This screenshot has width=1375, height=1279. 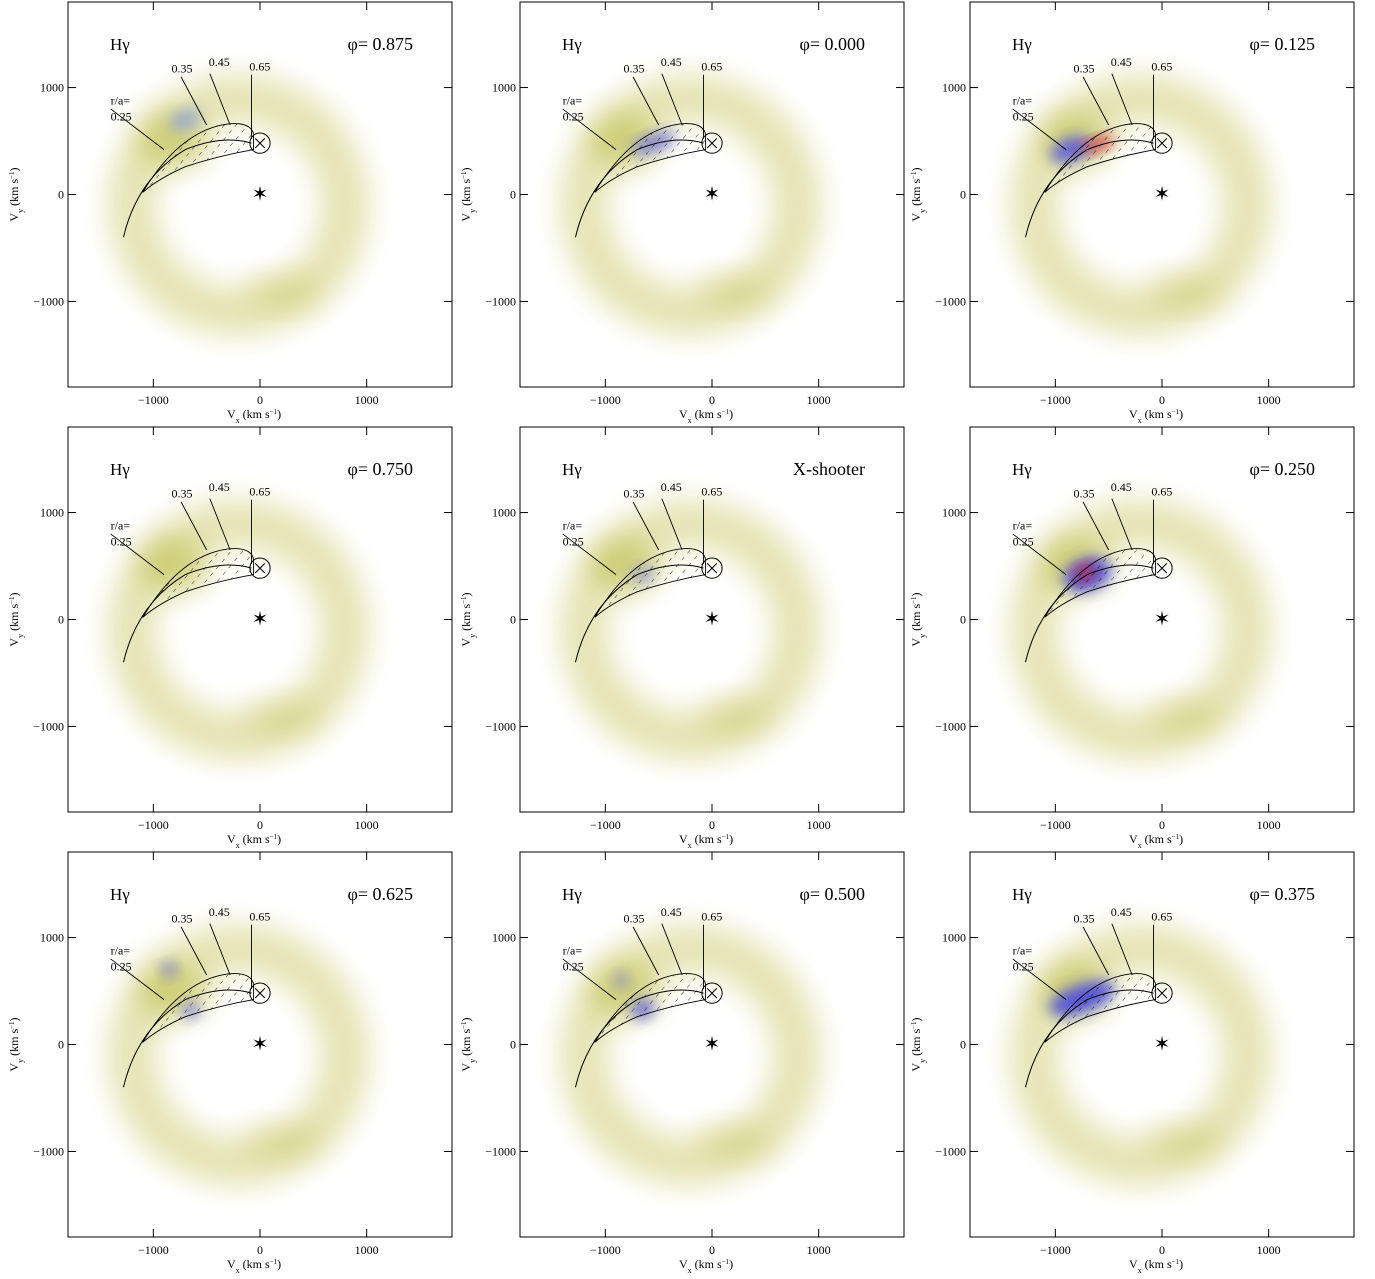 What do you see at coordinates (832, 44) in the screenshot?
I see `phase-label: φ= 0.000` at bounding box center [832, 44].